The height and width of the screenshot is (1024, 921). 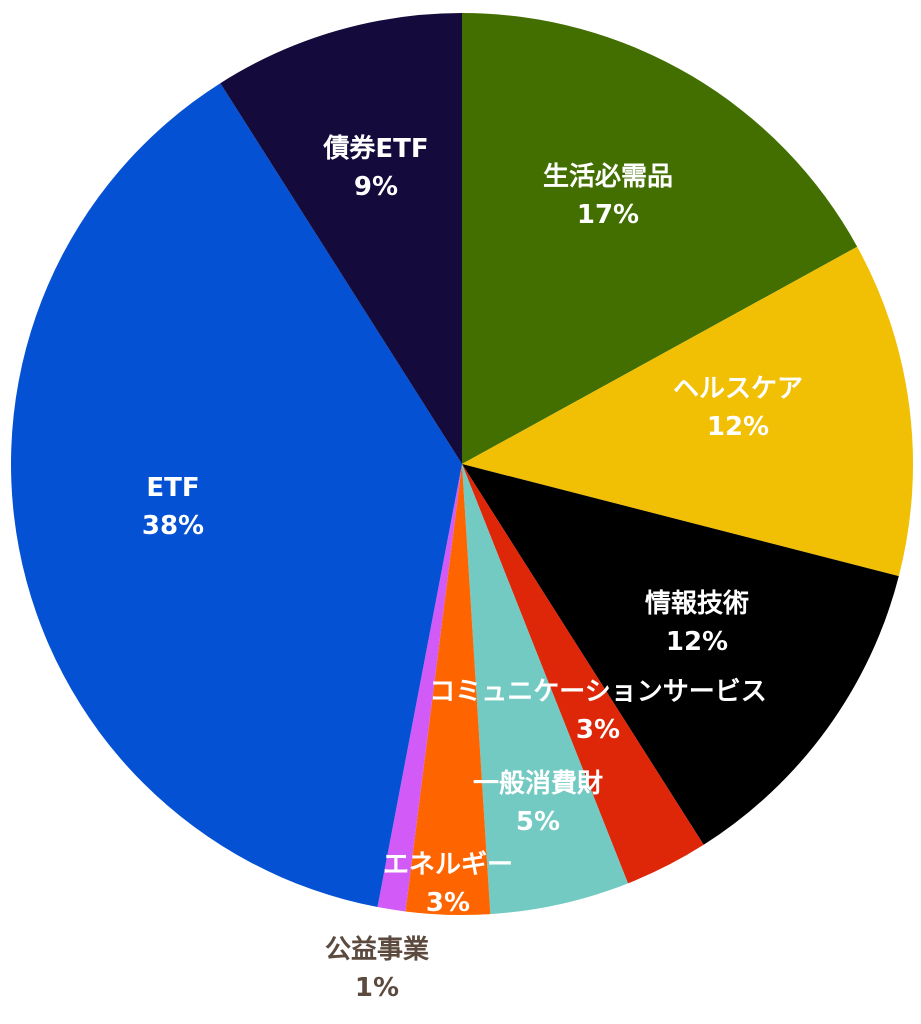 What do you see at coordinates (608, 177) in the screenshot?
I see `slice-category-label: 生活必需品` at bounding box center [608, 177].